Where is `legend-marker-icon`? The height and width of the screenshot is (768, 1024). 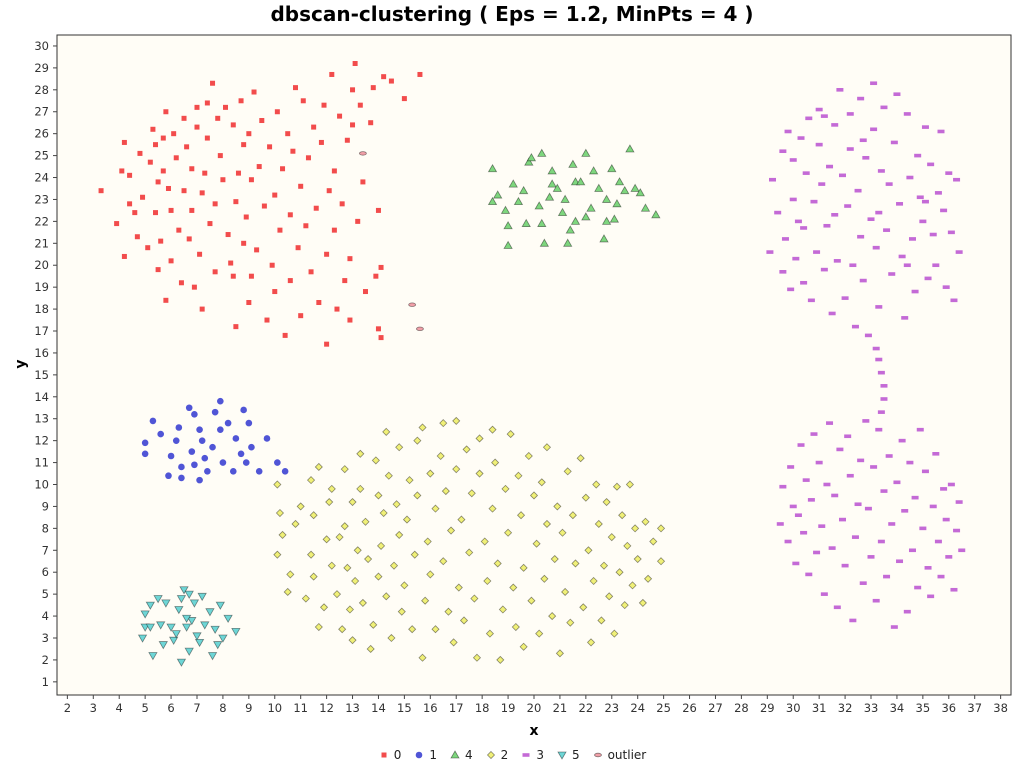 legend-marker-icon is located at coordinates (597, 755).